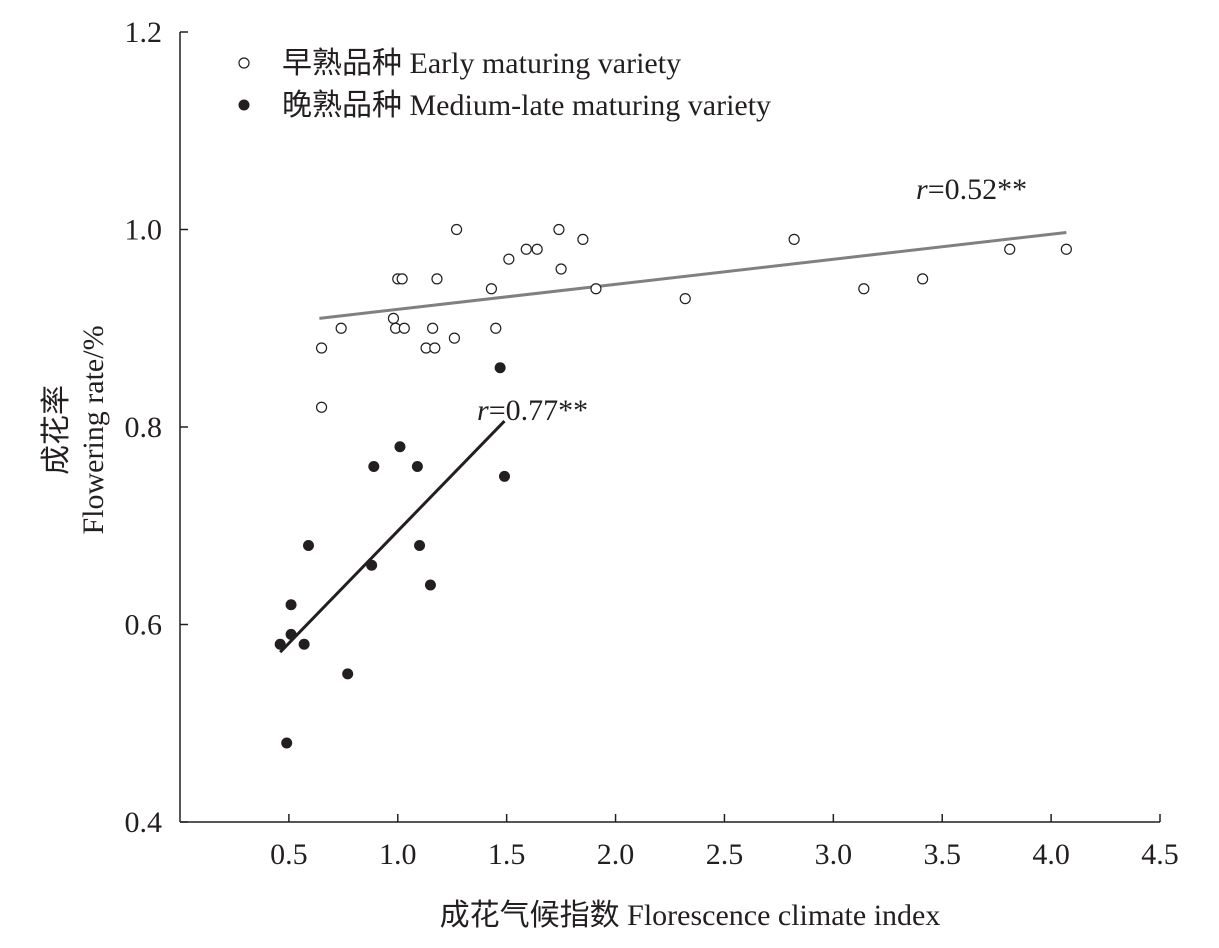 Image resolution: width=1219 pixels, height=948 pixels. Describe the element at coordinates (942, 854) in the screenshot. I see `x-tick-label-6: 3.5` at that location.